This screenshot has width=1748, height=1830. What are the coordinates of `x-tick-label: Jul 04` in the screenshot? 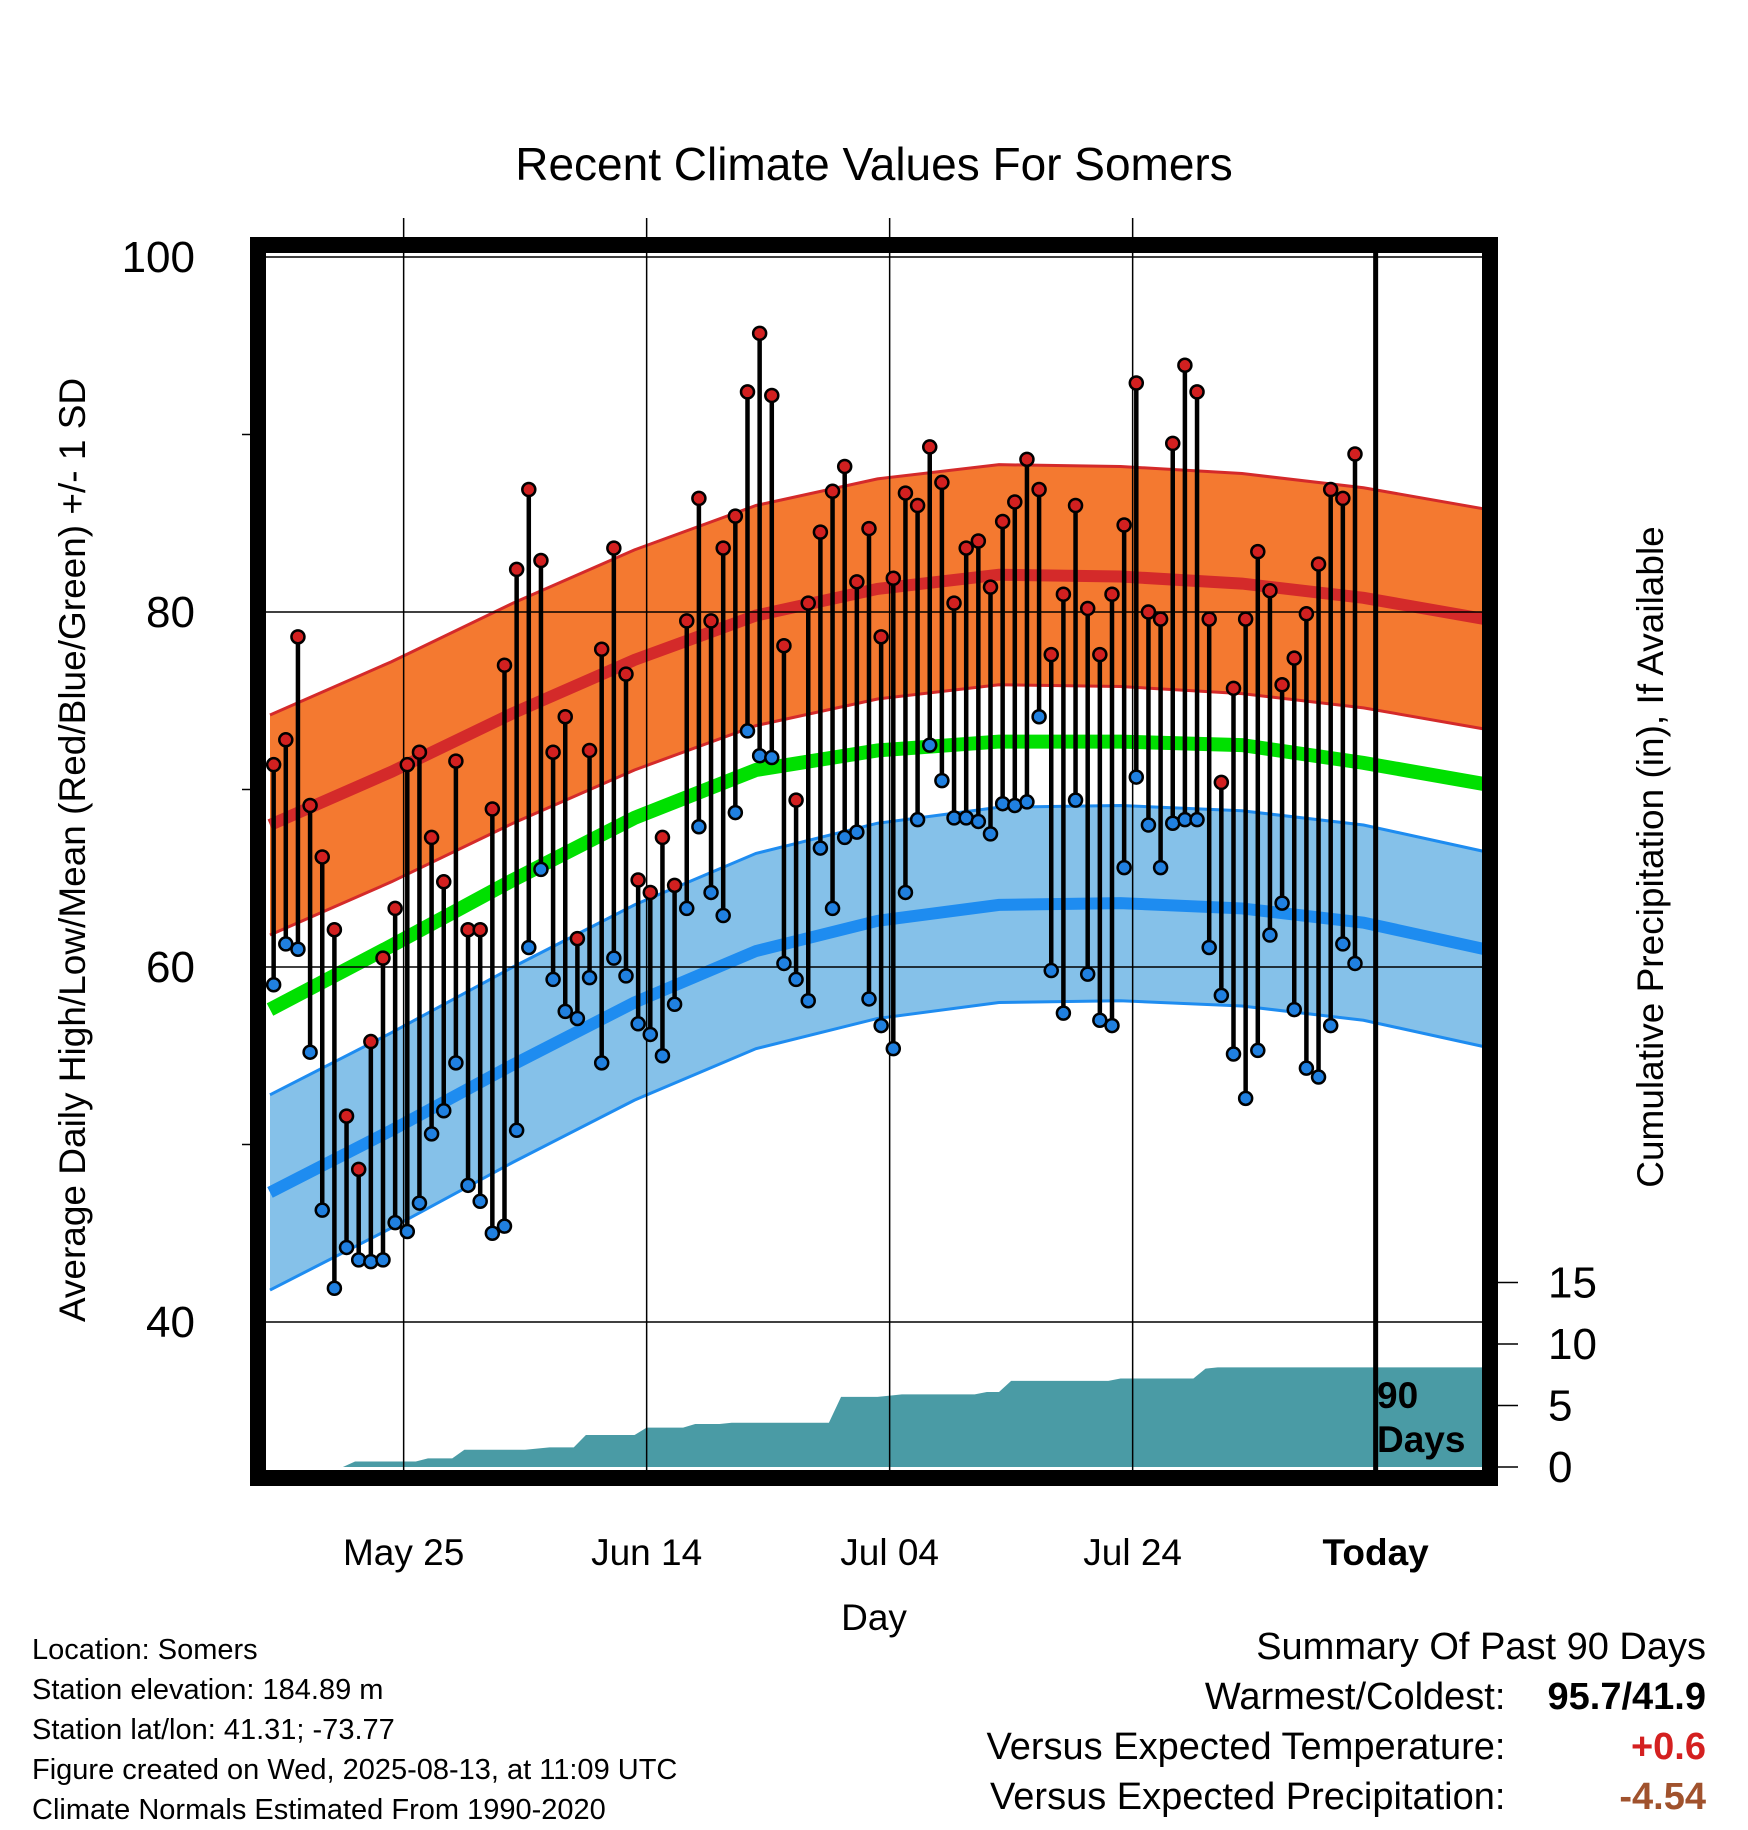 It's located at (889, 1552).